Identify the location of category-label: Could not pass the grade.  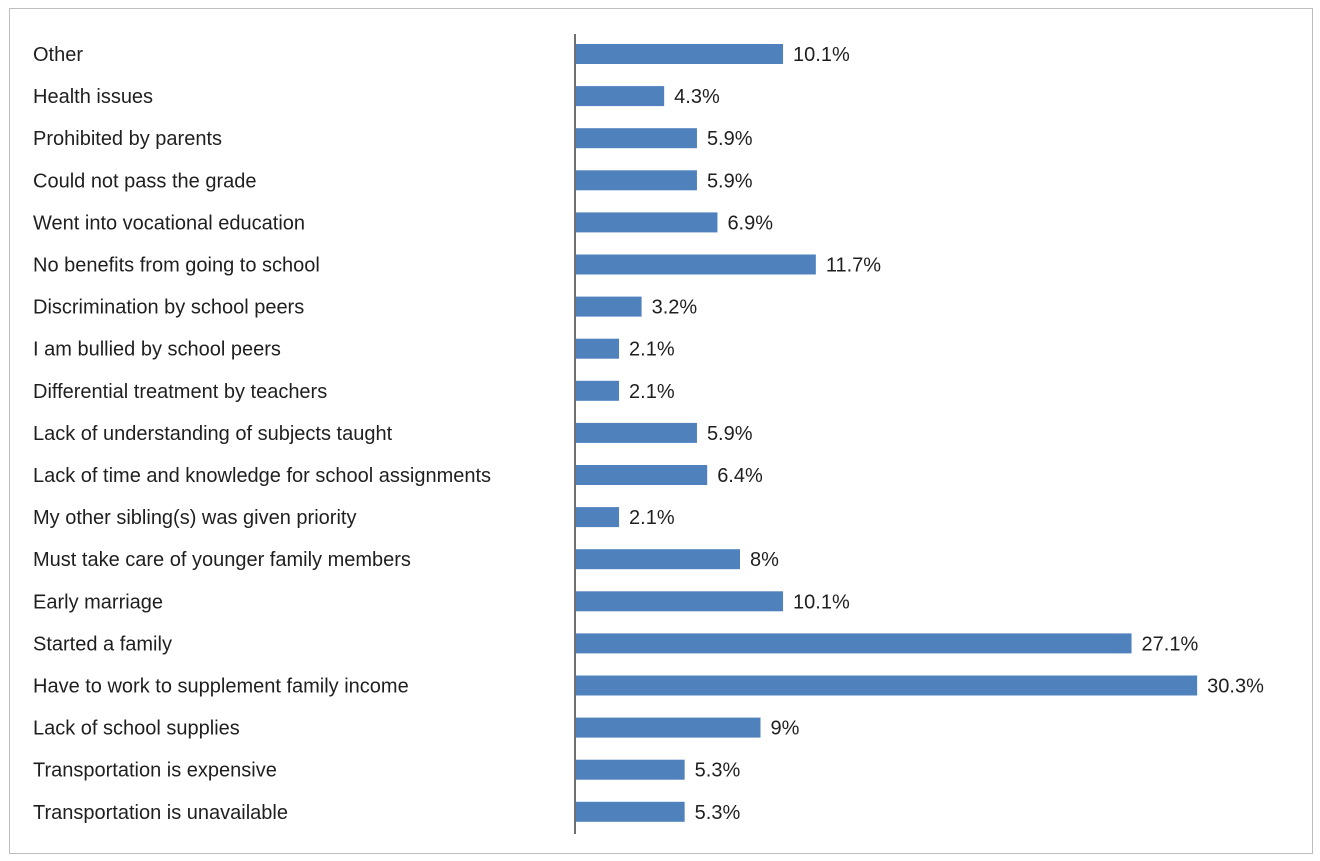
(145, 181).